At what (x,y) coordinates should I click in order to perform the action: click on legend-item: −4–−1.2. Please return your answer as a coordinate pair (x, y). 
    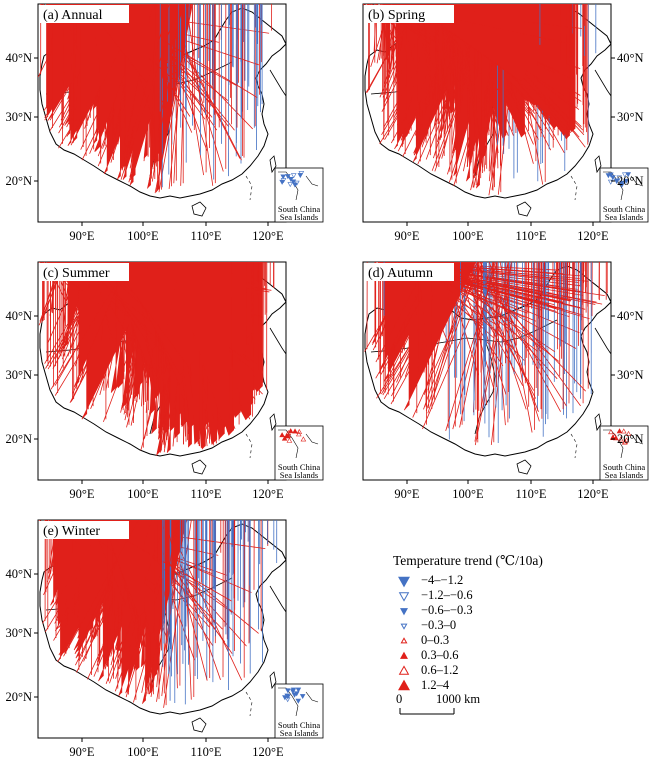
    Looking at the image, I should click on (513, 580).